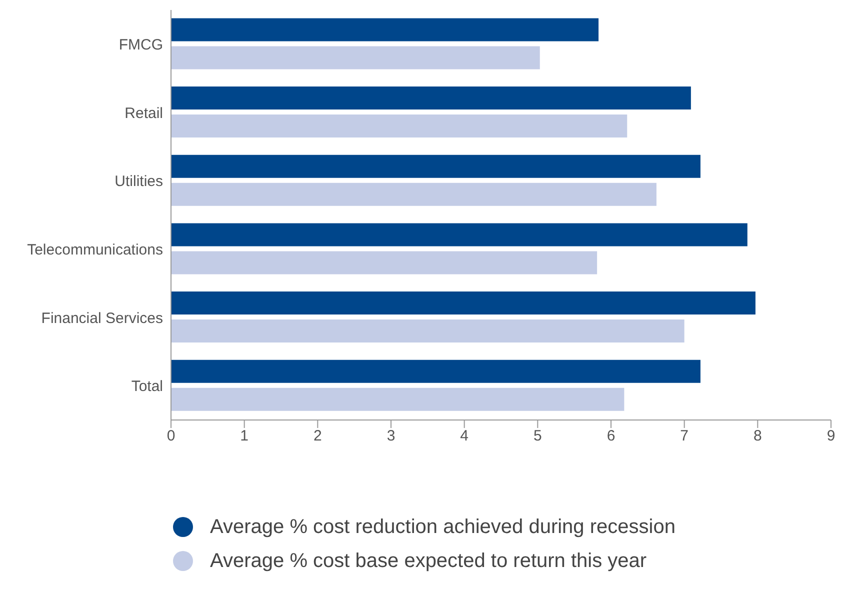 This screenshot has width=849, height=589. What do you see at coordinates (143, 113) in the screenshot?
I see `y-tick-label: Retail` at bounding box center [143, 113].